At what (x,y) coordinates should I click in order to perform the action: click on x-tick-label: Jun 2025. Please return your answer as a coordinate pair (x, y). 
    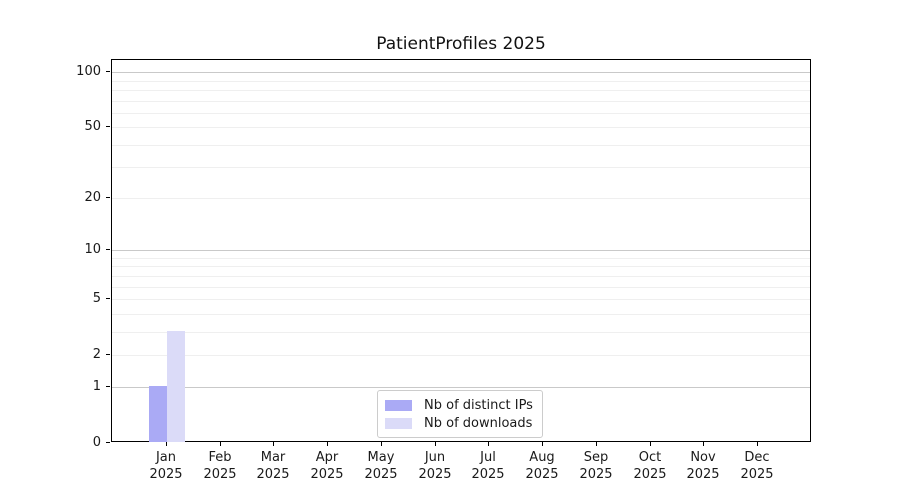
    Looking at the image, I should click on (435, 466).